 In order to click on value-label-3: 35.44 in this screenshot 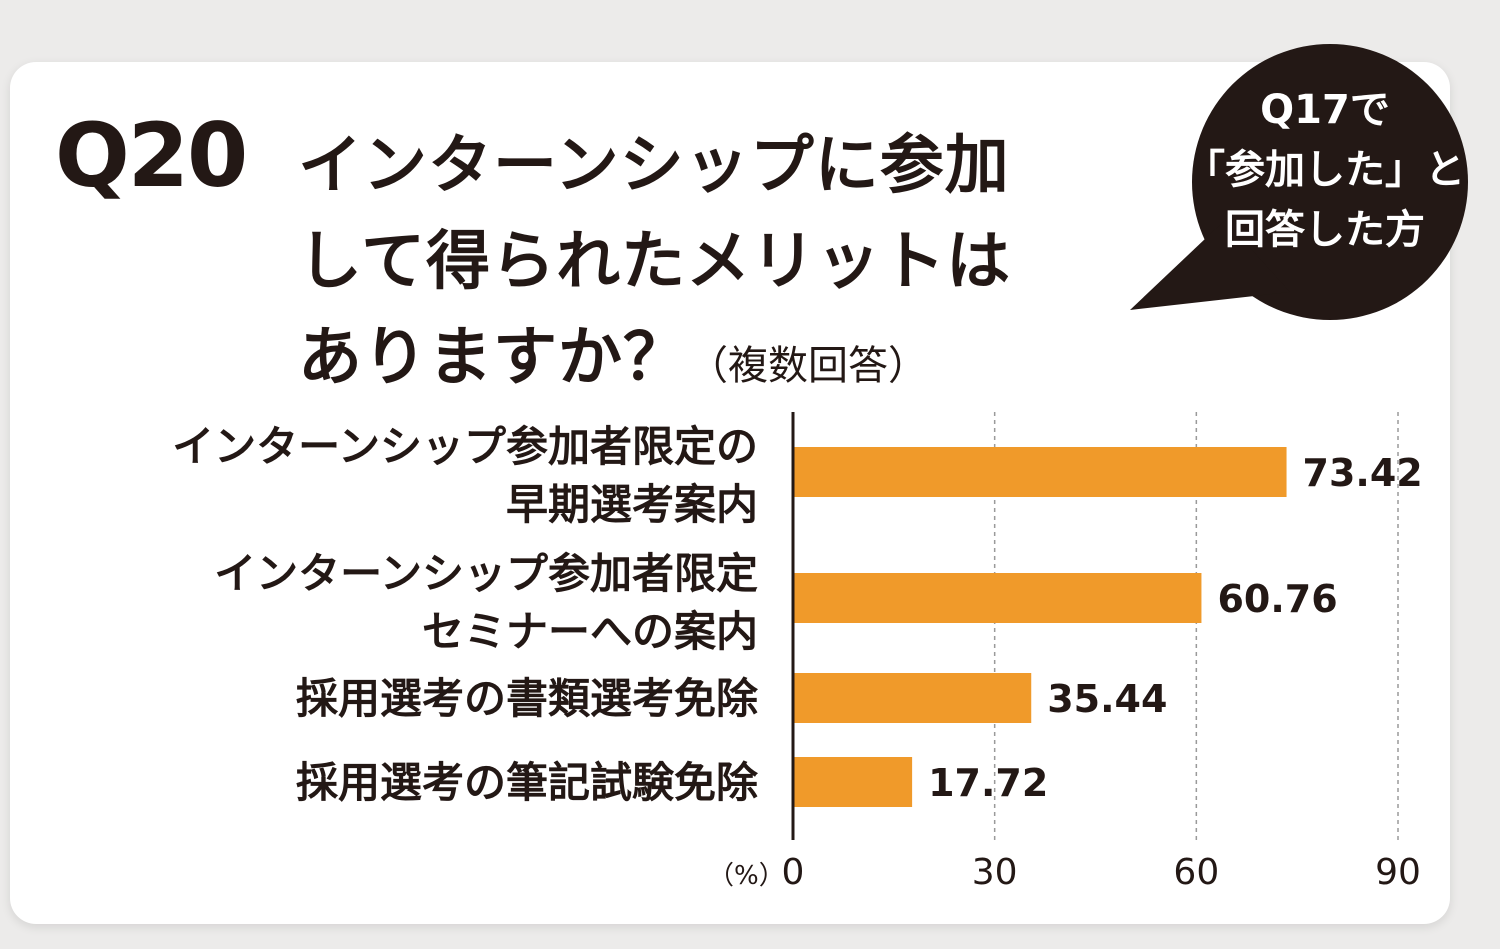, I will do `click(1107, 699)`.